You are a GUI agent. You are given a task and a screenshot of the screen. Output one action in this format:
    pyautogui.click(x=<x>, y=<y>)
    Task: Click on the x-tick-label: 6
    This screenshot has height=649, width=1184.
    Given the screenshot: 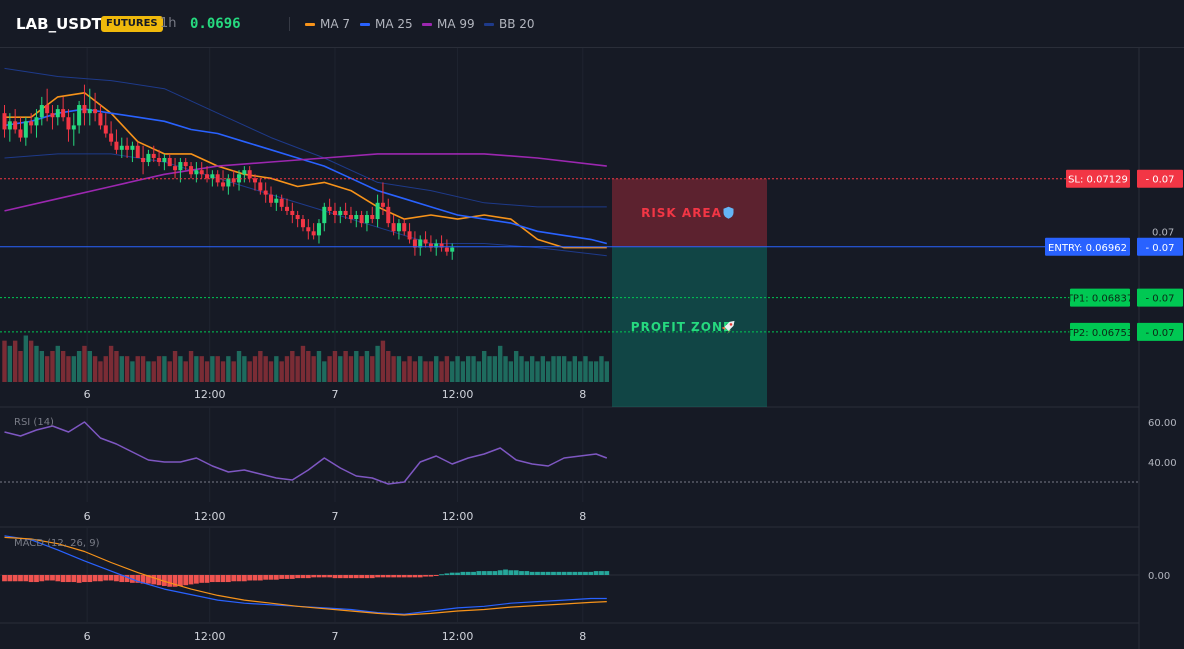 What is the action you would take?
    pyautogui.click(x=87, y=394)
    